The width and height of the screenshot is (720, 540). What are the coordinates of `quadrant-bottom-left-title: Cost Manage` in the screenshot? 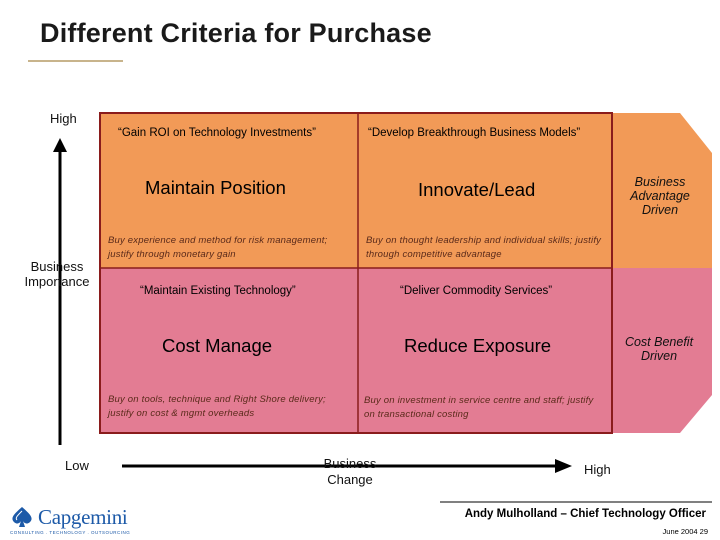 It's located at (217, 345).